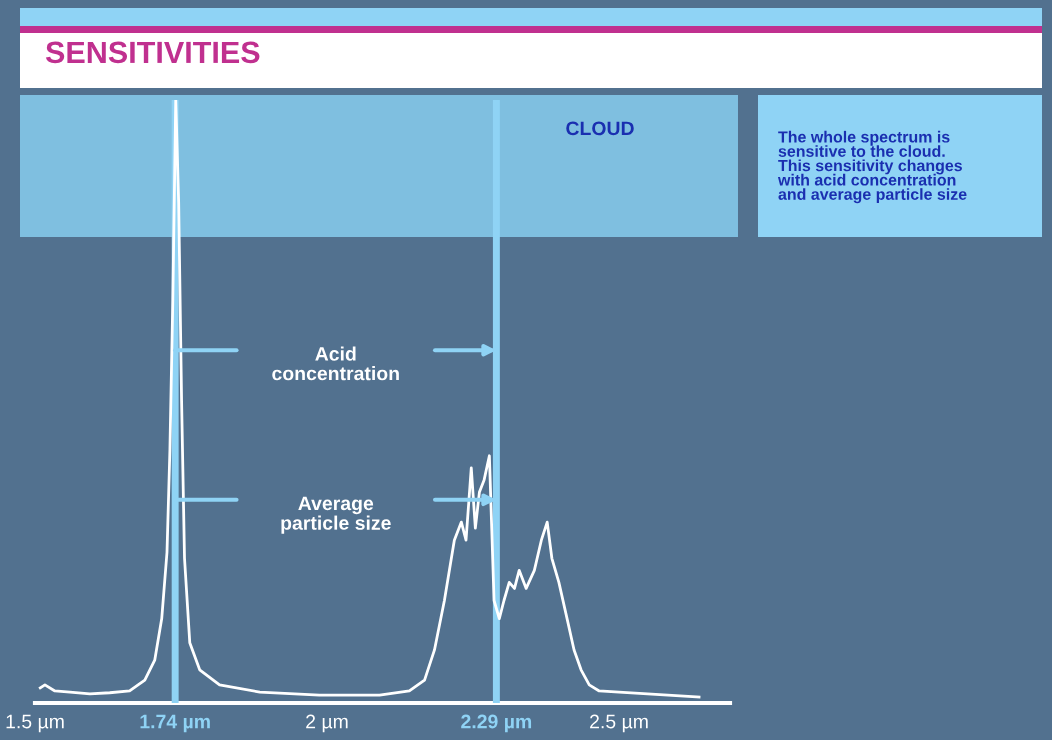 The width and height of the screenshot is (1052, 740). Describe the element at coordinates (335, 363) in the screenshot. I see `annotation: Acid concentration` at that location.